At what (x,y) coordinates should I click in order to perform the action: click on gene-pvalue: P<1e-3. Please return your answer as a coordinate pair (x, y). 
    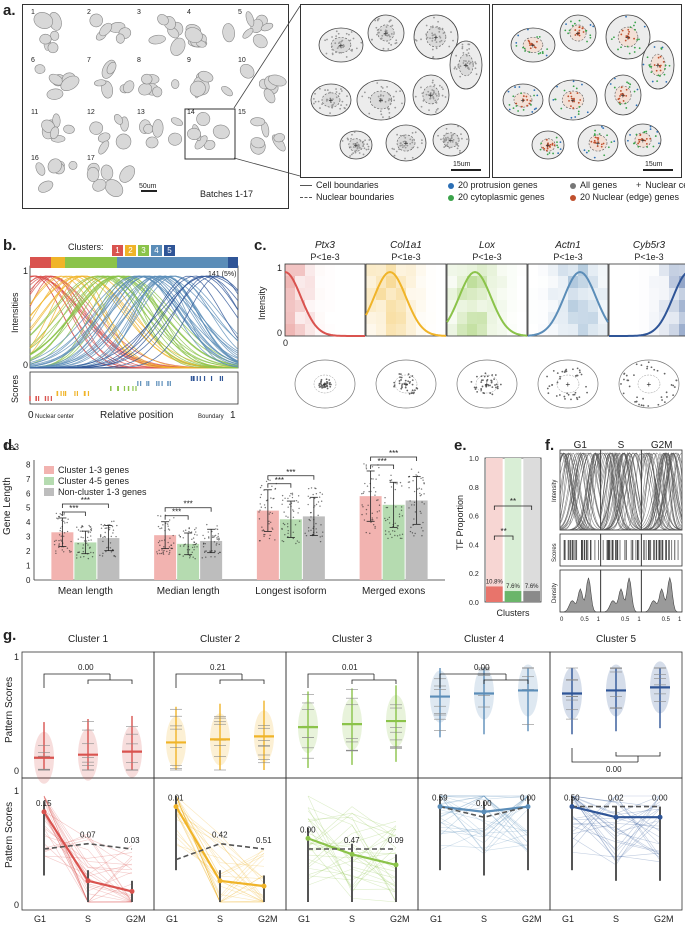
    Looking at the image, I should click on (405, 257).